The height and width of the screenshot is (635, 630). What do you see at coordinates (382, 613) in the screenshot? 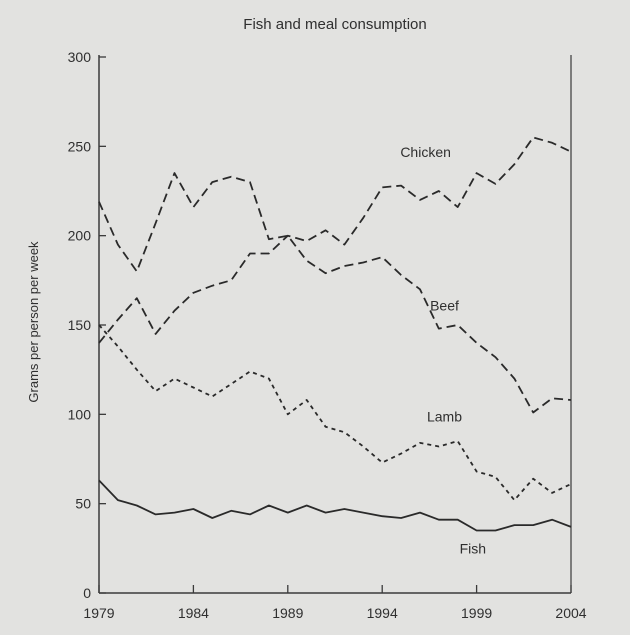
I see `x-tick-label: 1994` at bounding box center [382, 613].